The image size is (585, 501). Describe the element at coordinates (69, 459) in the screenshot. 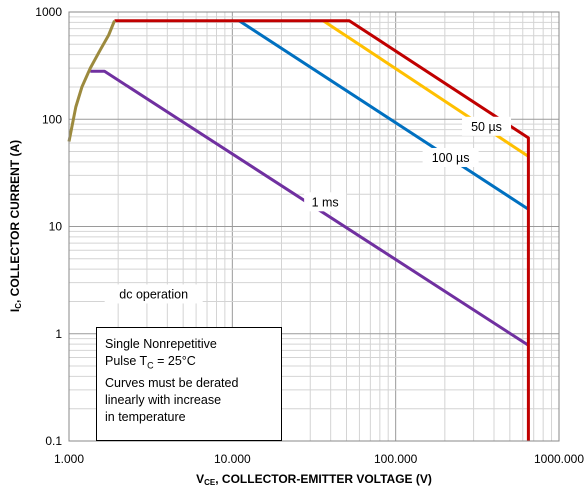

I see `x-tick-label: 1.000` at that location.